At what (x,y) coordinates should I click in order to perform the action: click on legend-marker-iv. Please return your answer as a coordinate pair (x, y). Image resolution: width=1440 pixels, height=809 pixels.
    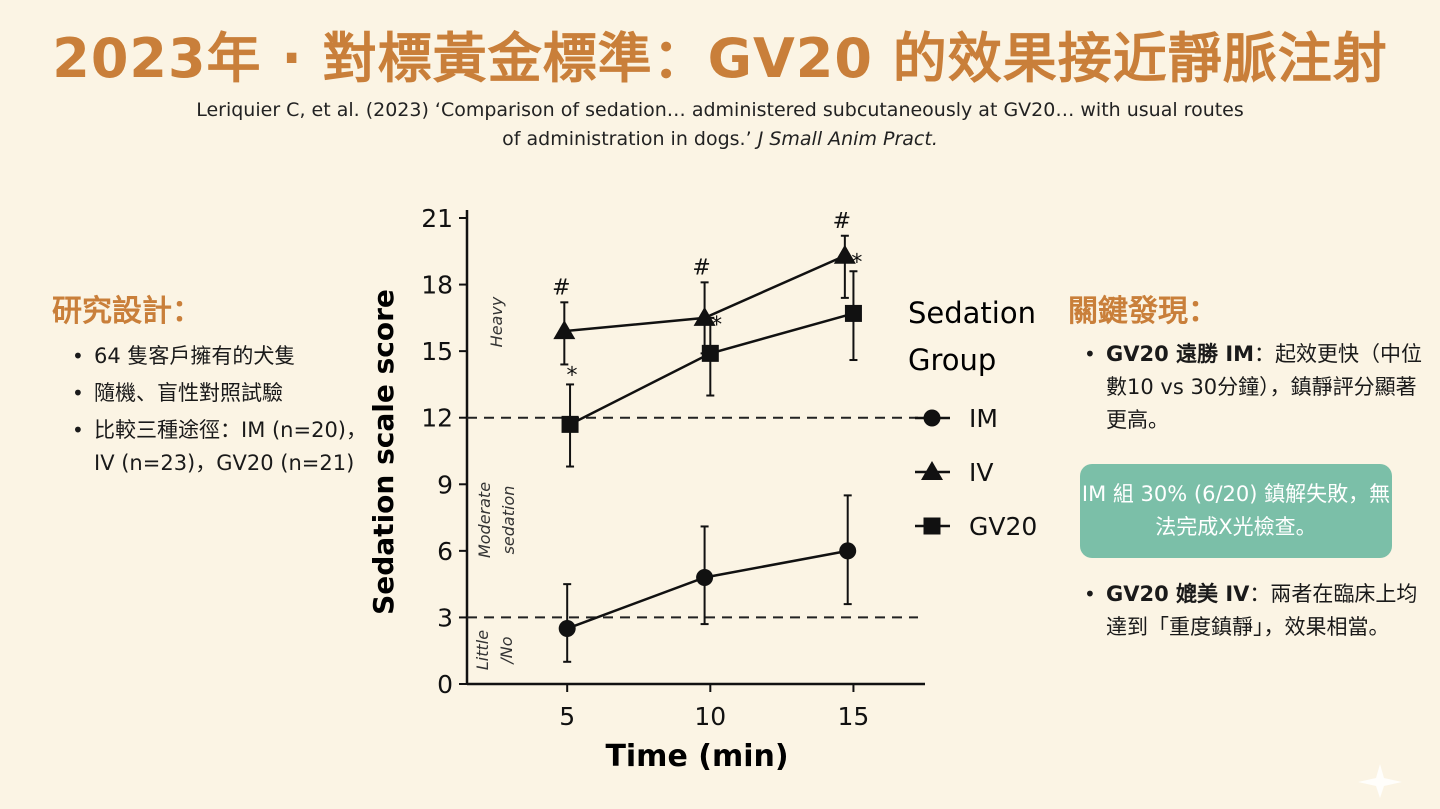
    Looking at the image, I should click on (932, 470).